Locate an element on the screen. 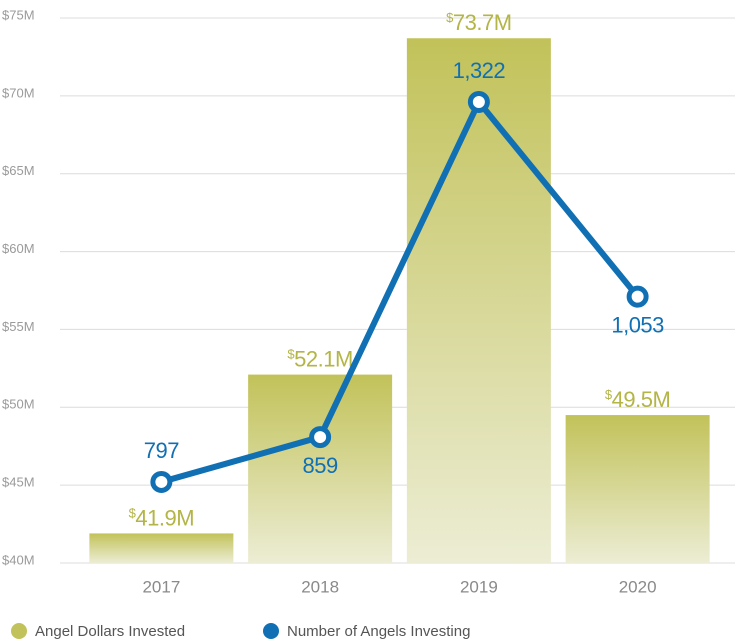 The image size is (735, 642). y-tick-label: $60M is located at coordinates (18, 248).